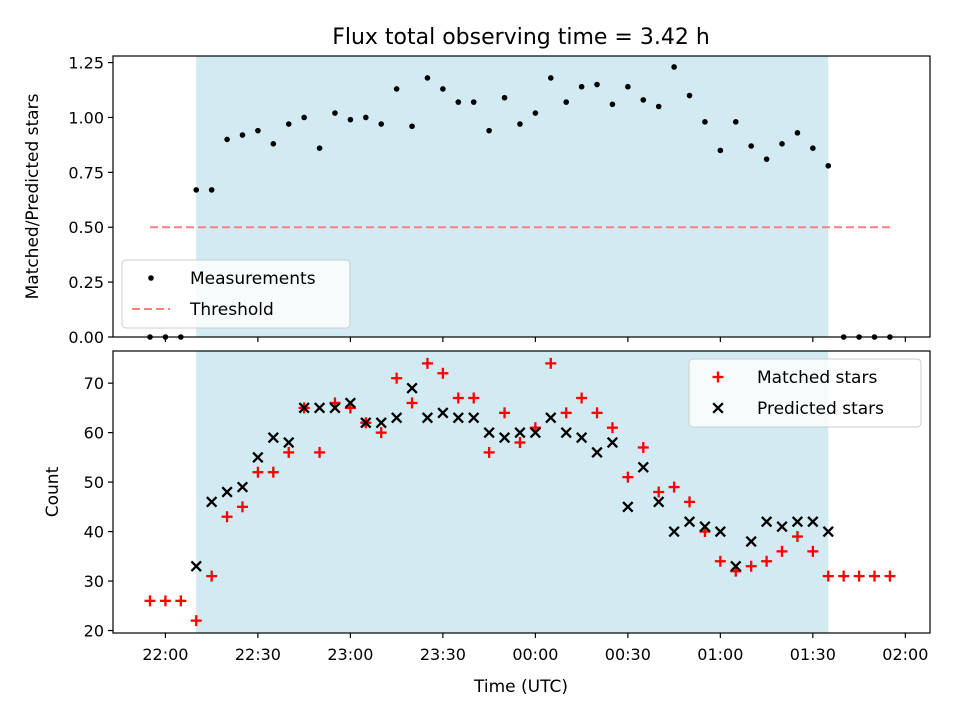 Image resolution: width=960 pixels, height=720 pixels. Describe the element at coordinates (350, 654) in the screenshot. I see `x-tick-label: 23:00` at that location.